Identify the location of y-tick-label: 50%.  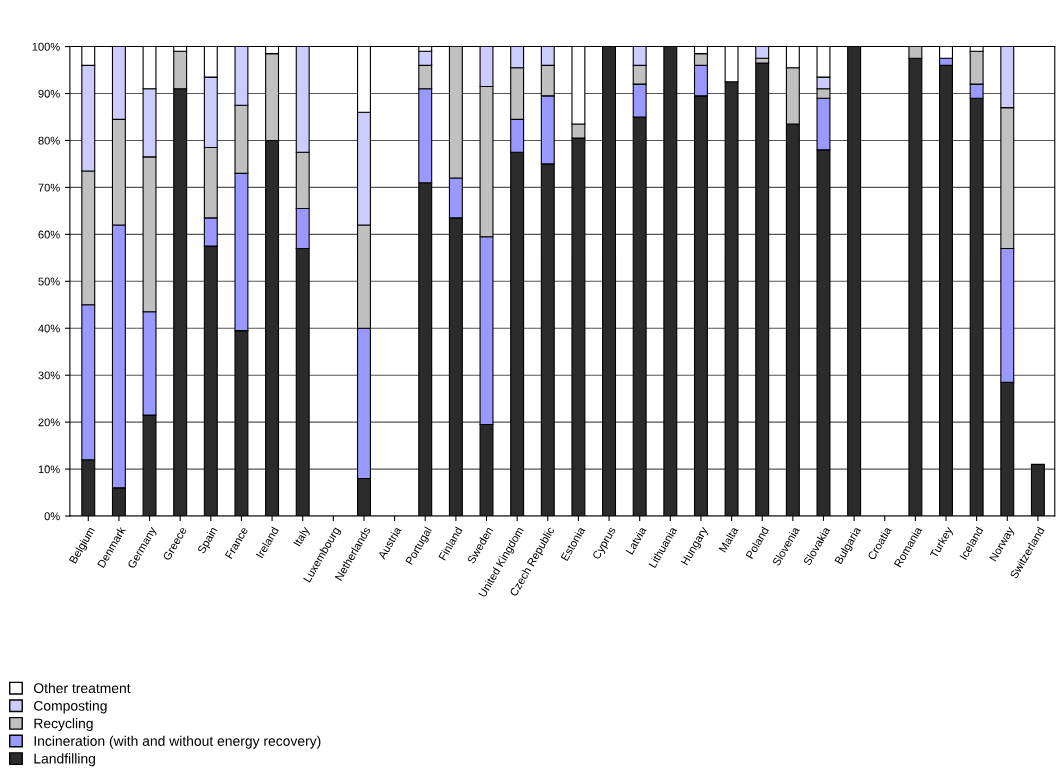
(49, 281).